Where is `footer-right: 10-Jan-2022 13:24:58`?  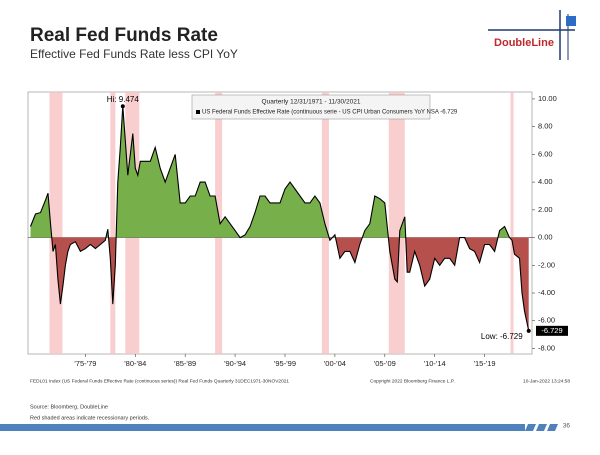
footer-right: 10-Jan-2022 13:24:58 is located at coordinates (546, 381).